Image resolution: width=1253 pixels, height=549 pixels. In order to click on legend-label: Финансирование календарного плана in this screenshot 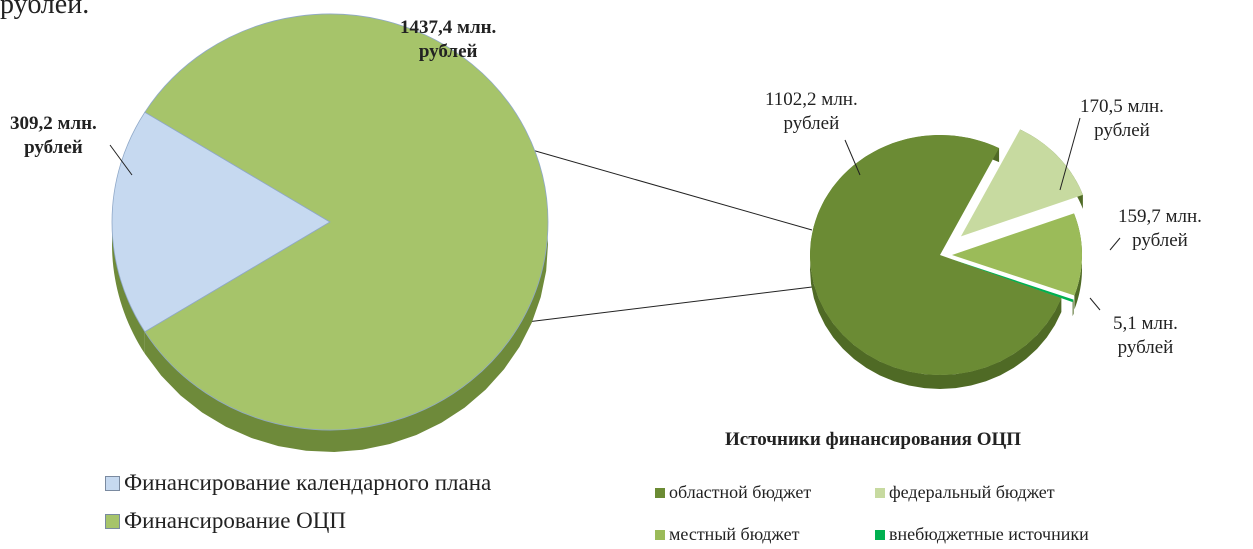, I will do `click(308, 482)`.